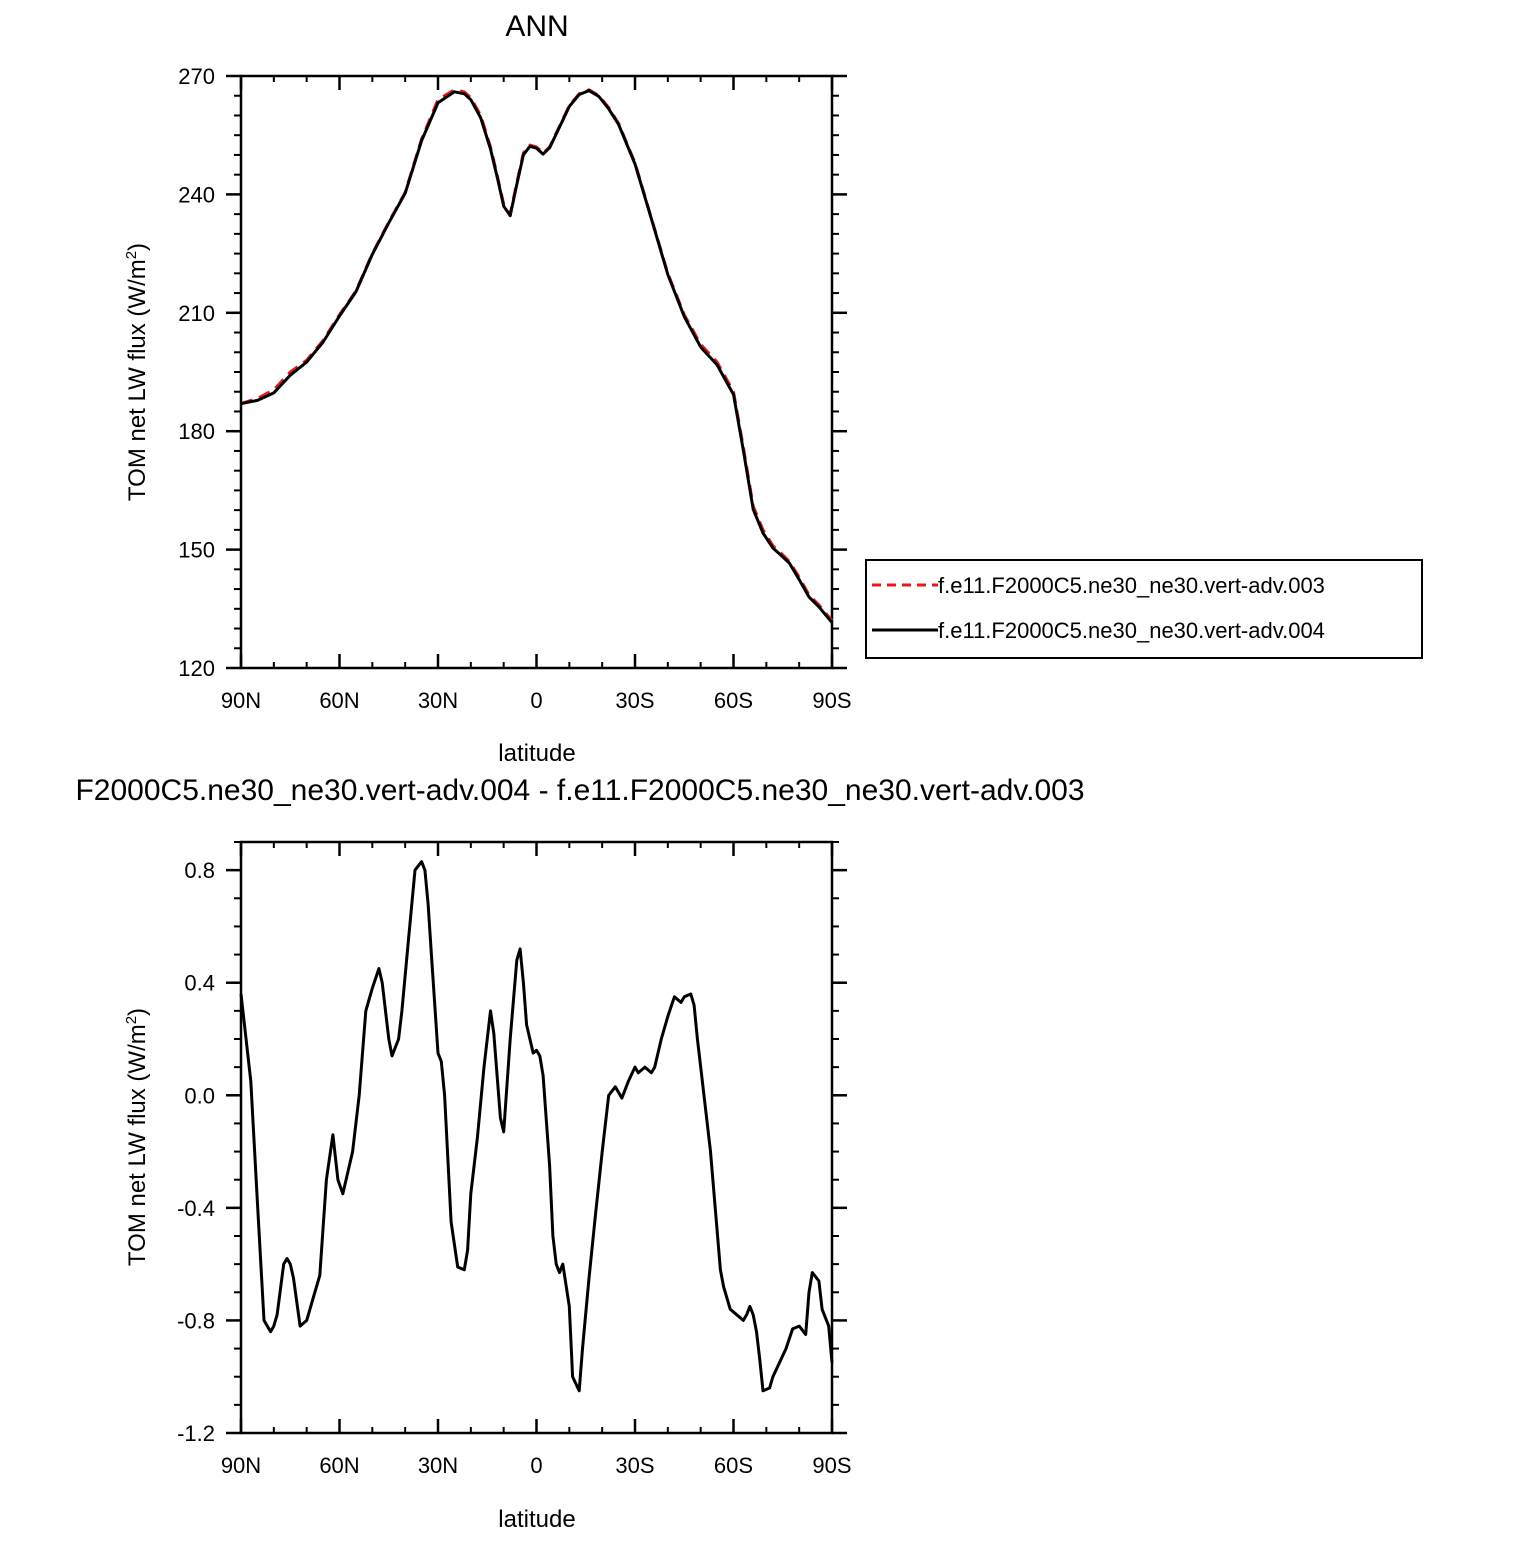  Describe the element at coordinates (536, 753) in the screenshot. I see `panel-top-xlabel: latitude` at that location.